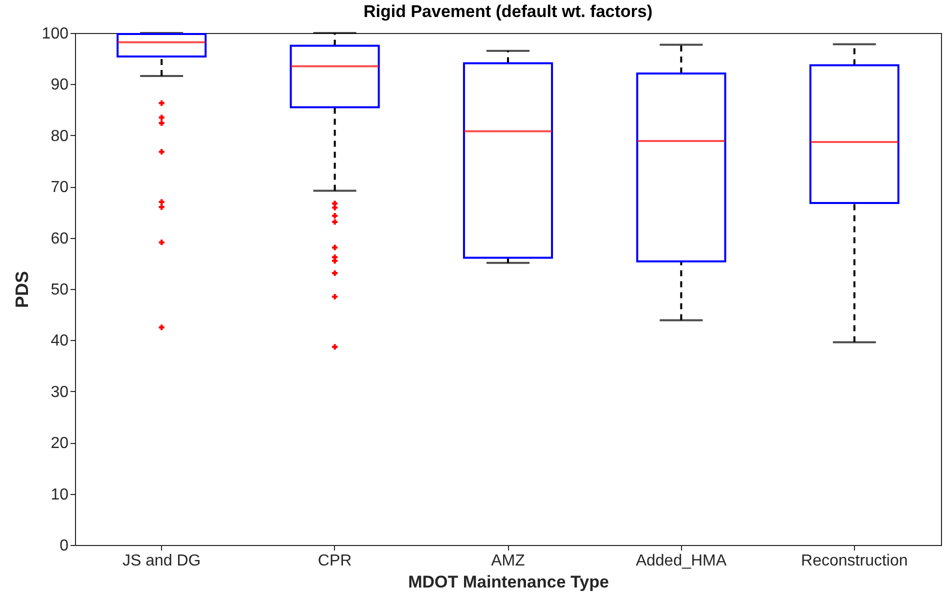 This screenshot has width=949, height=607. I want to click on x-tick-label: Reconstruction, so click(854, 561).